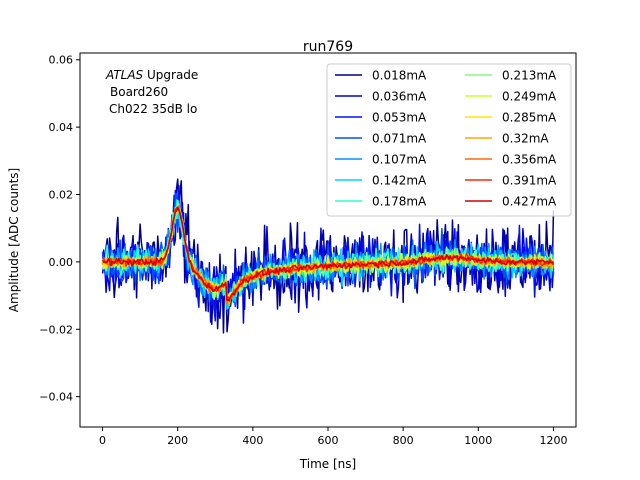 Image resolution: width=640 pixels, height=480 pixels. I want to click on legend-label: 0.053mA, so click(399, 118).